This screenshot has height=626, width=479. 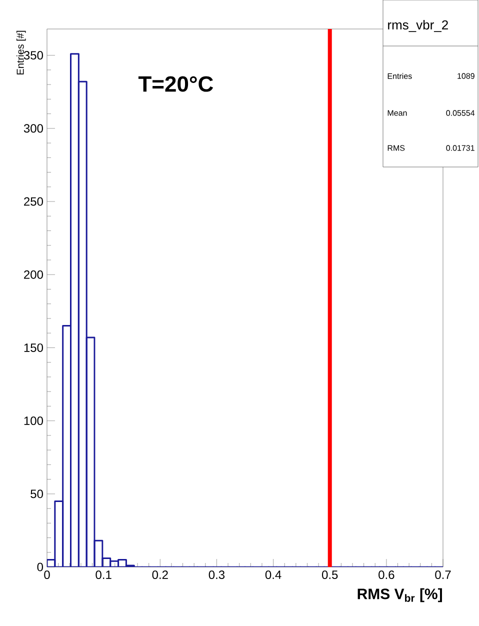 I want to click on y-tick-label: 300, so click(x=33, y=128).